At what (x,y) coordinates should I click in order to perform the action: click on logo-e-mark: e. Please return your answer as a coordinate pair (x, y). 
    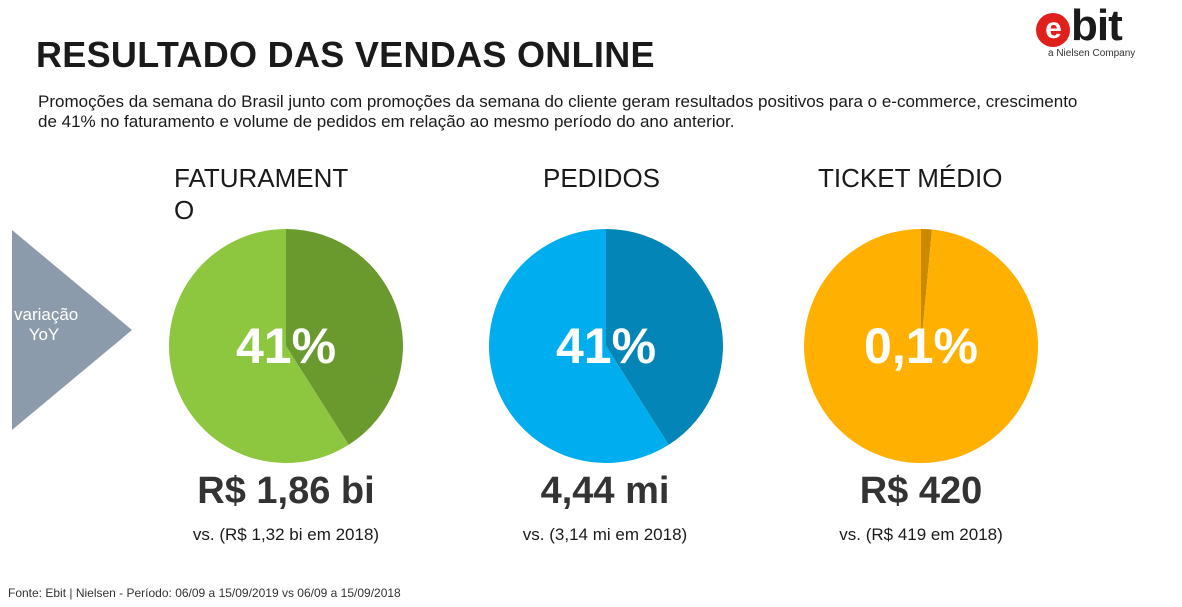
    Looking at the image, I should click on (1053, 30).